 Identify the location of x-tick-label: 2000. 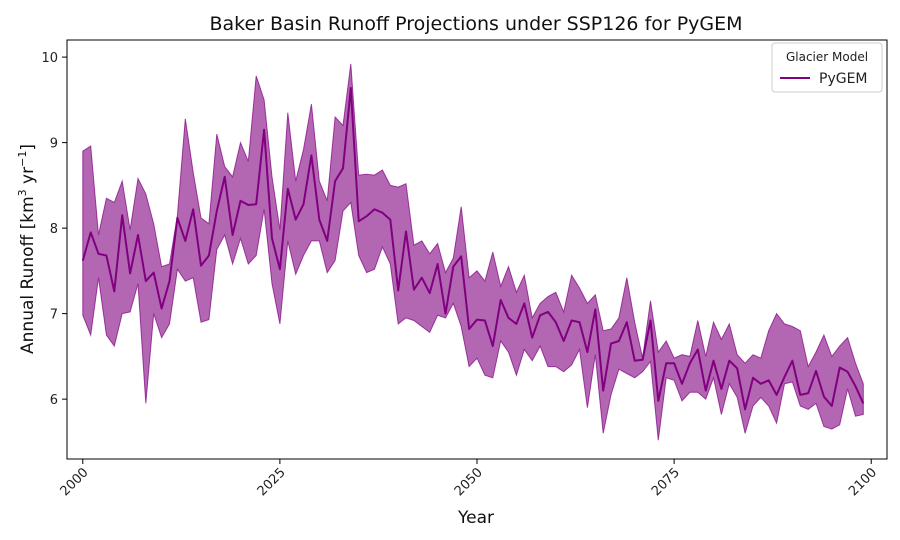
(75, 482).